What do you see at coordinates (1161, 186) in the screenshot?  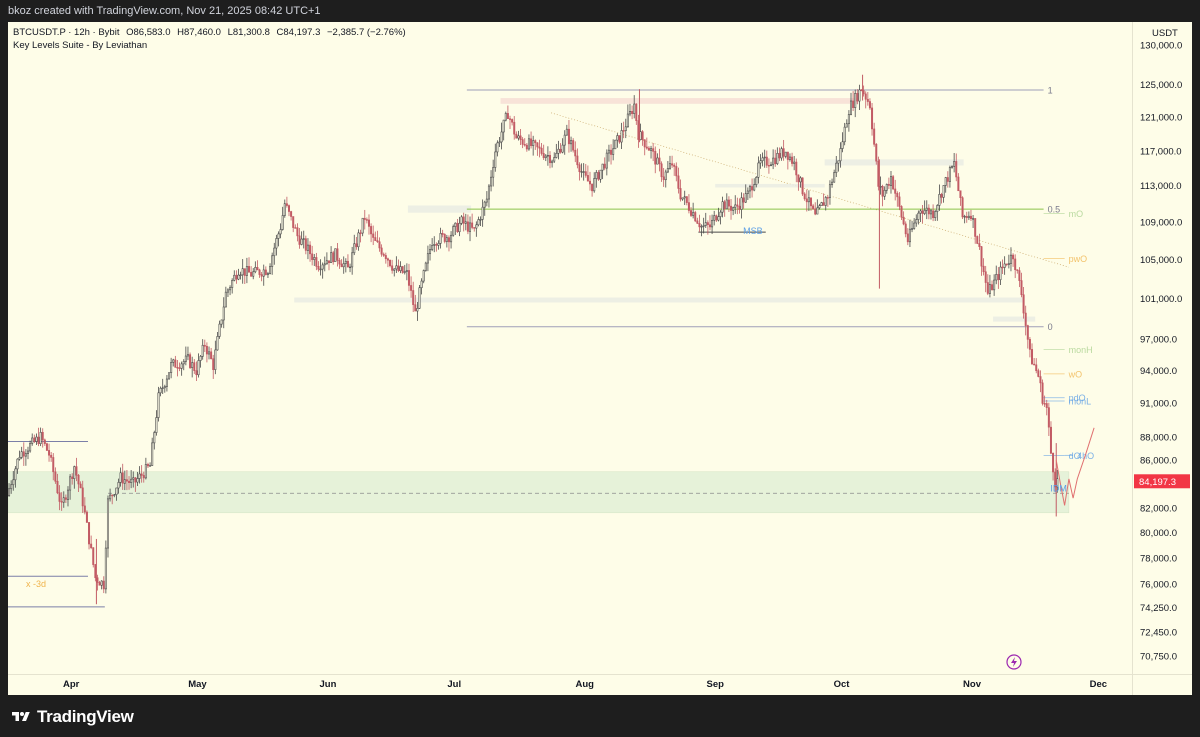 I see `y-tick-label: 113,000.0` at bounding box center [1161, 186].